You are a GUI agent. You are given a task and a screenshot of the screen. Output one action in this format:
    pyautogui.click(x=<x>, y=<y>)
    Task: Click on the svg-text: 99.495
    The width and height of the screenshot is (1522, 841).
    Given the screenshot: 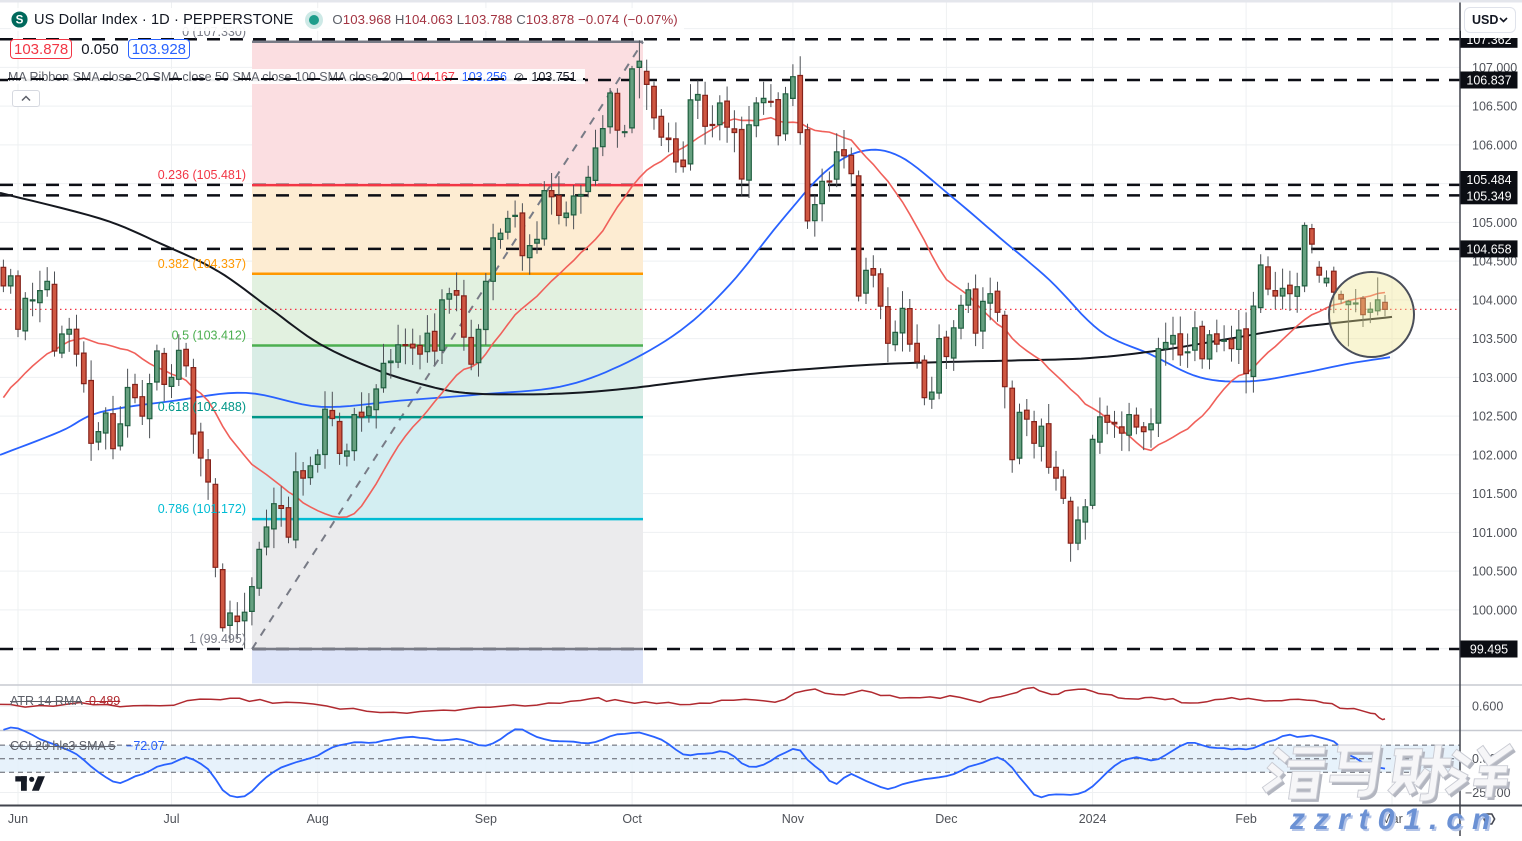 What is the action you would take?
    pyautogui.click(x=1489, y=650)
    